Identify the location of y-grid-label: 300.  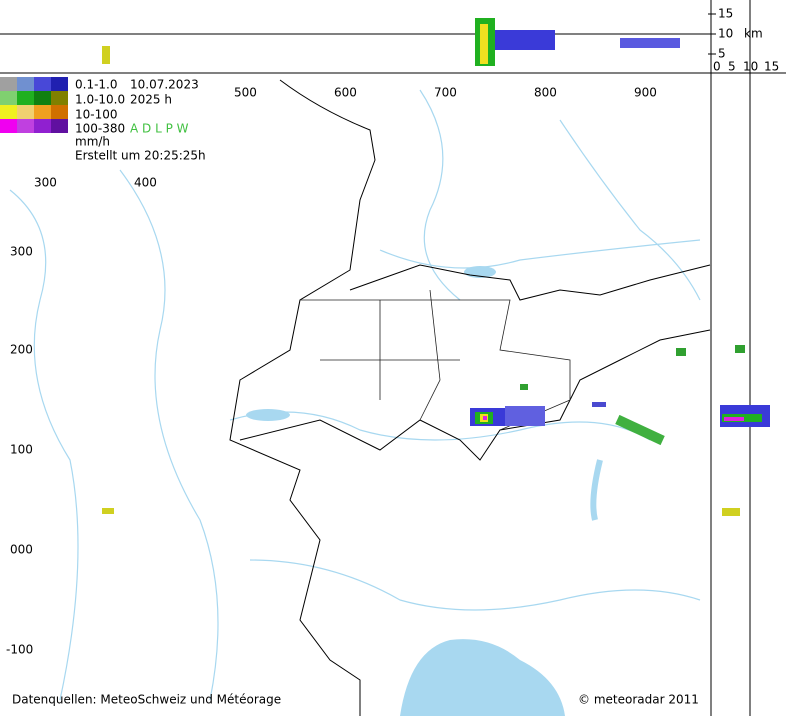
(21, 252).